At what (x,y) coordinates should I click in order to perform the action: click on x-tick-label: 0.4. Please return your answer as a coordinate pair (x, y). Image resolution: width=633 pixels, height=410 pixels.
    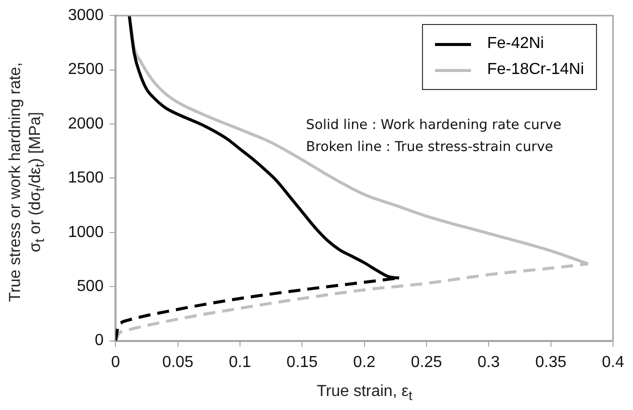
    Looking at the image, I should click on (613, 362).